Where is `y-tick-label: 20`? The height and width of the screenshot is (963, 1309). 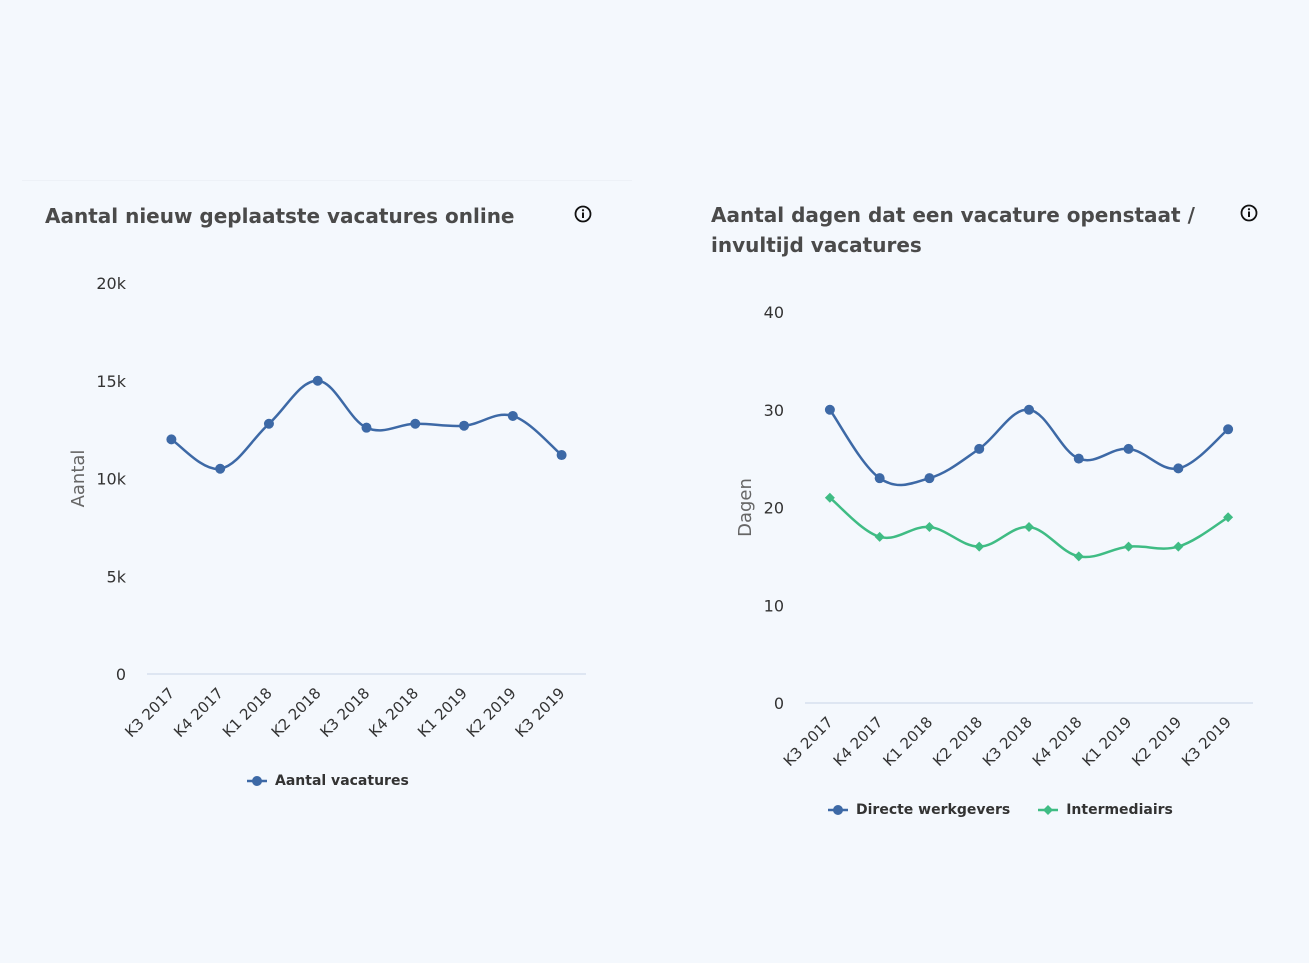 y-tick-label: 20 is located at coordinates (774, 508).